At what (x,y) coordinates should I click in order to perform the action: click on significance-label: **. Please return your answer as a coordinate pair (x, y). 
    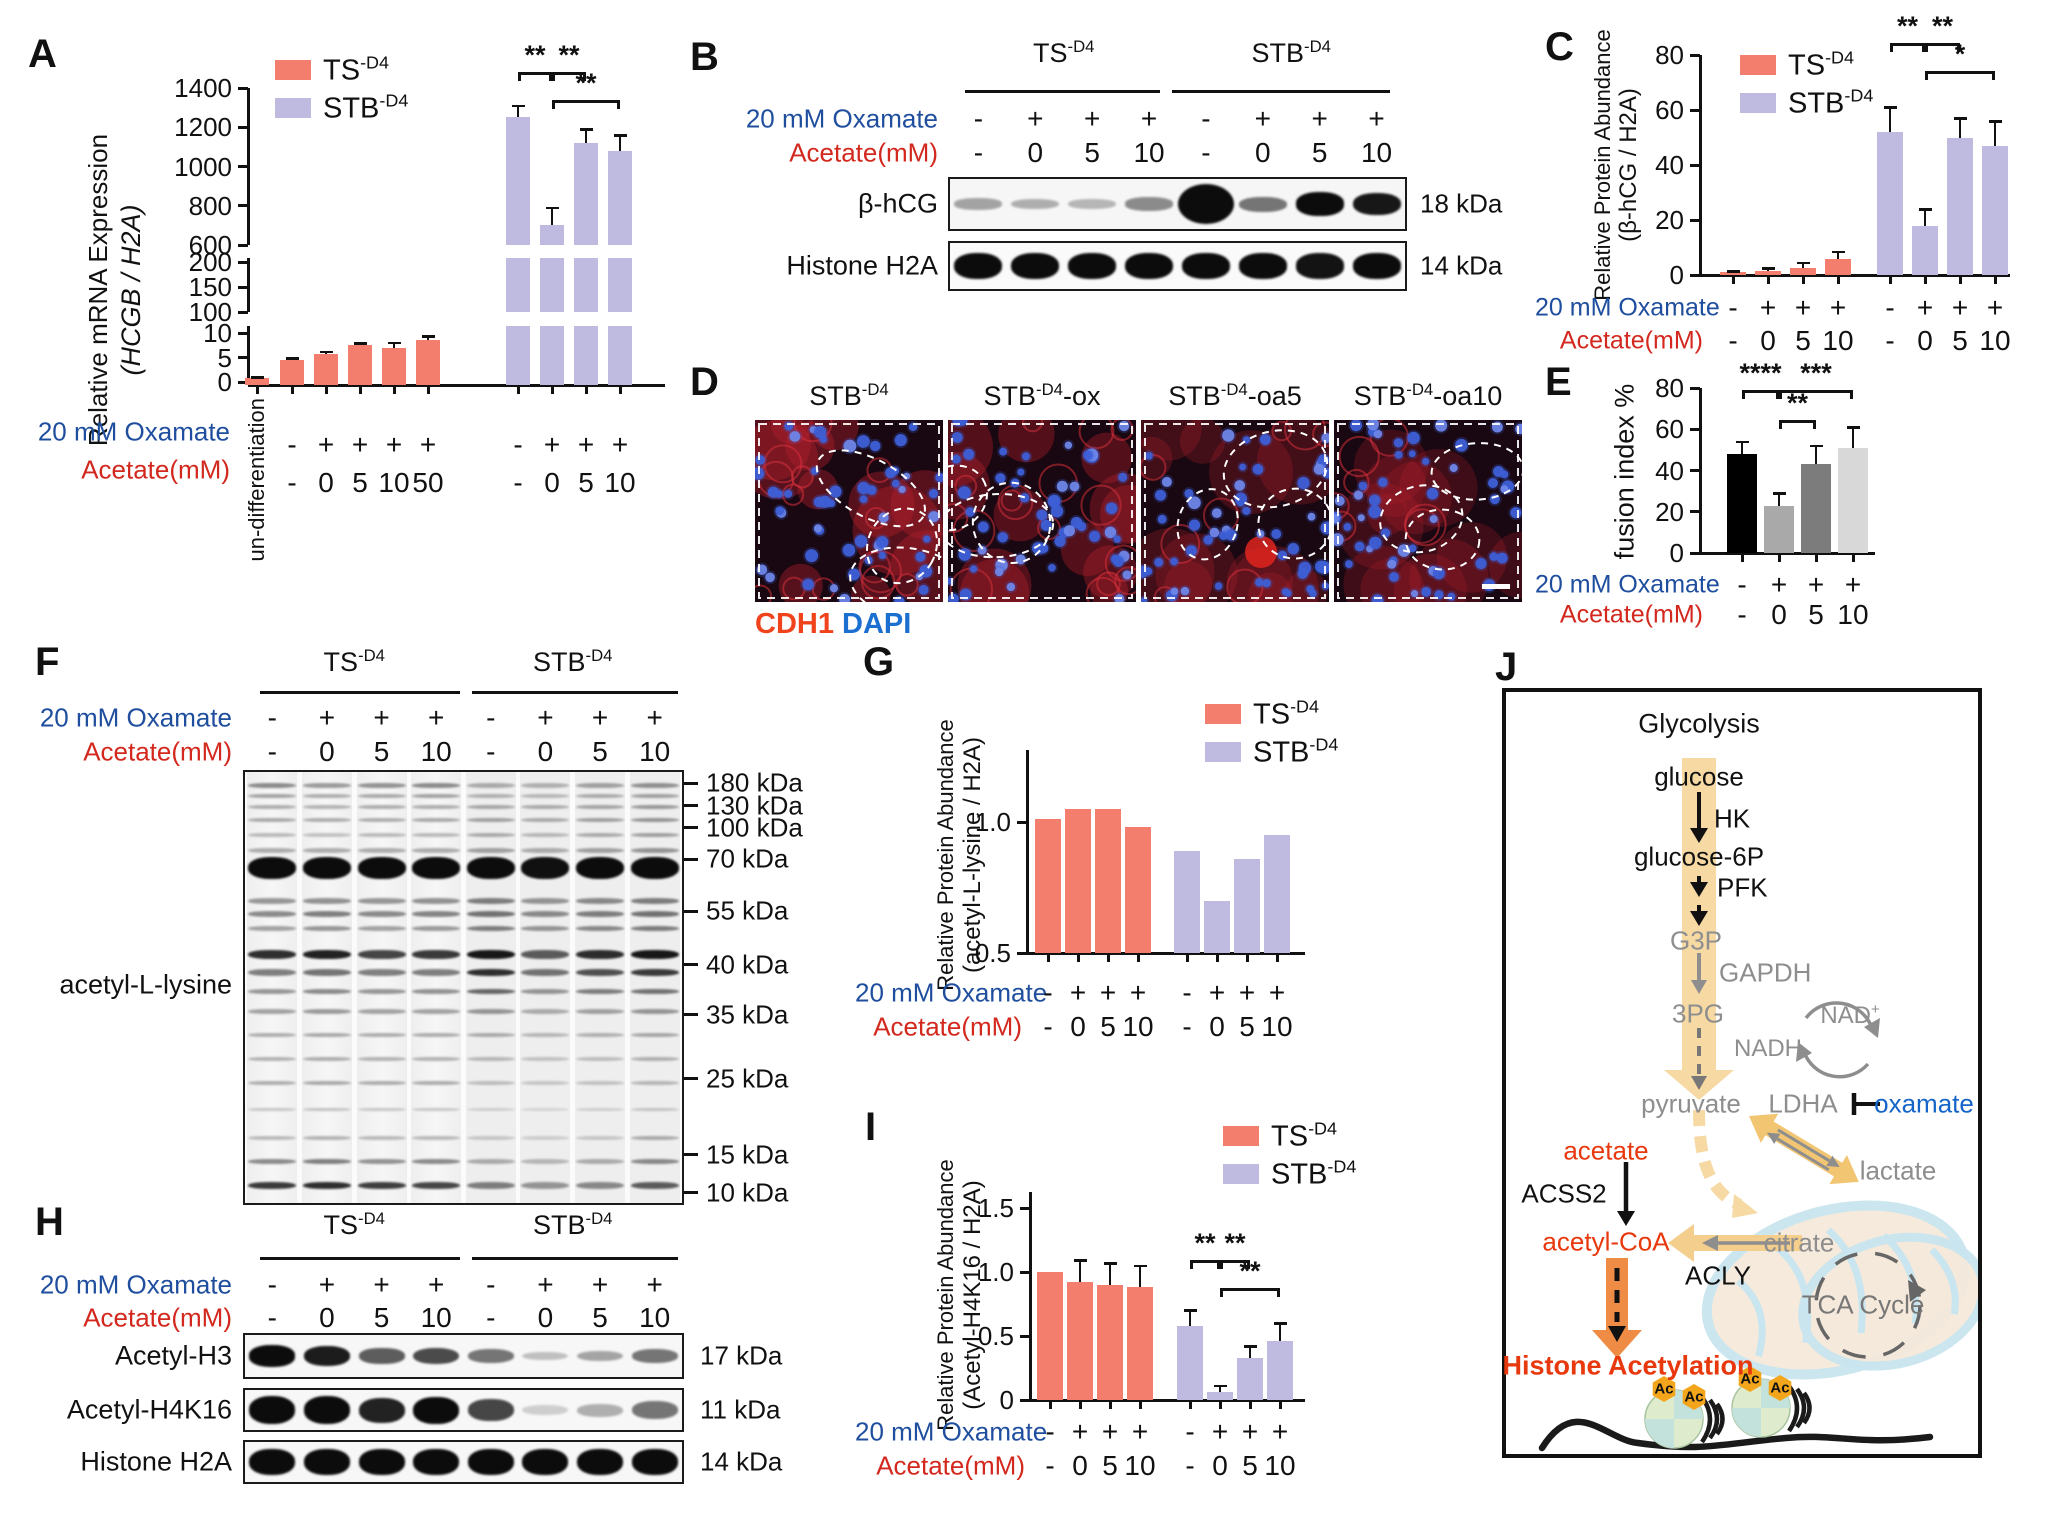
    Looking at the image, I should click on (1942, 26).